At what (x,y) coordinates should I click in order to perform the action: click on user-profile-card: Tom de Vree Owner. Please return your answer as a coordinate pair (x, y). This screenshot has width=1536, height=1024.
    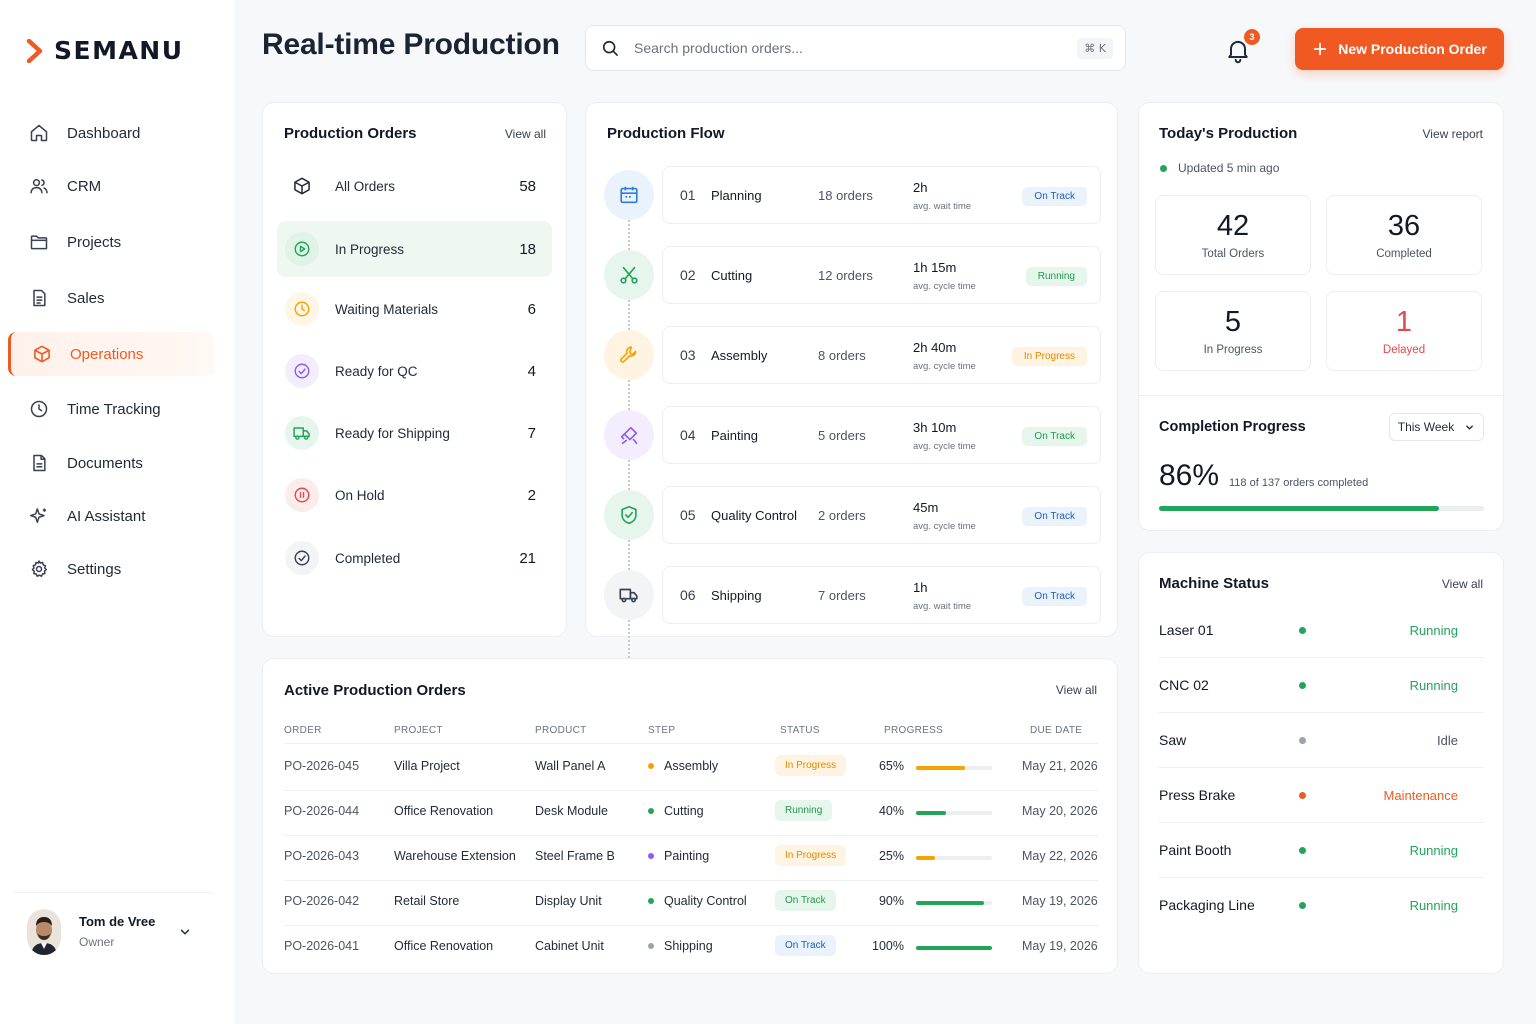
    Looking at the image, I should click on (113, 931).